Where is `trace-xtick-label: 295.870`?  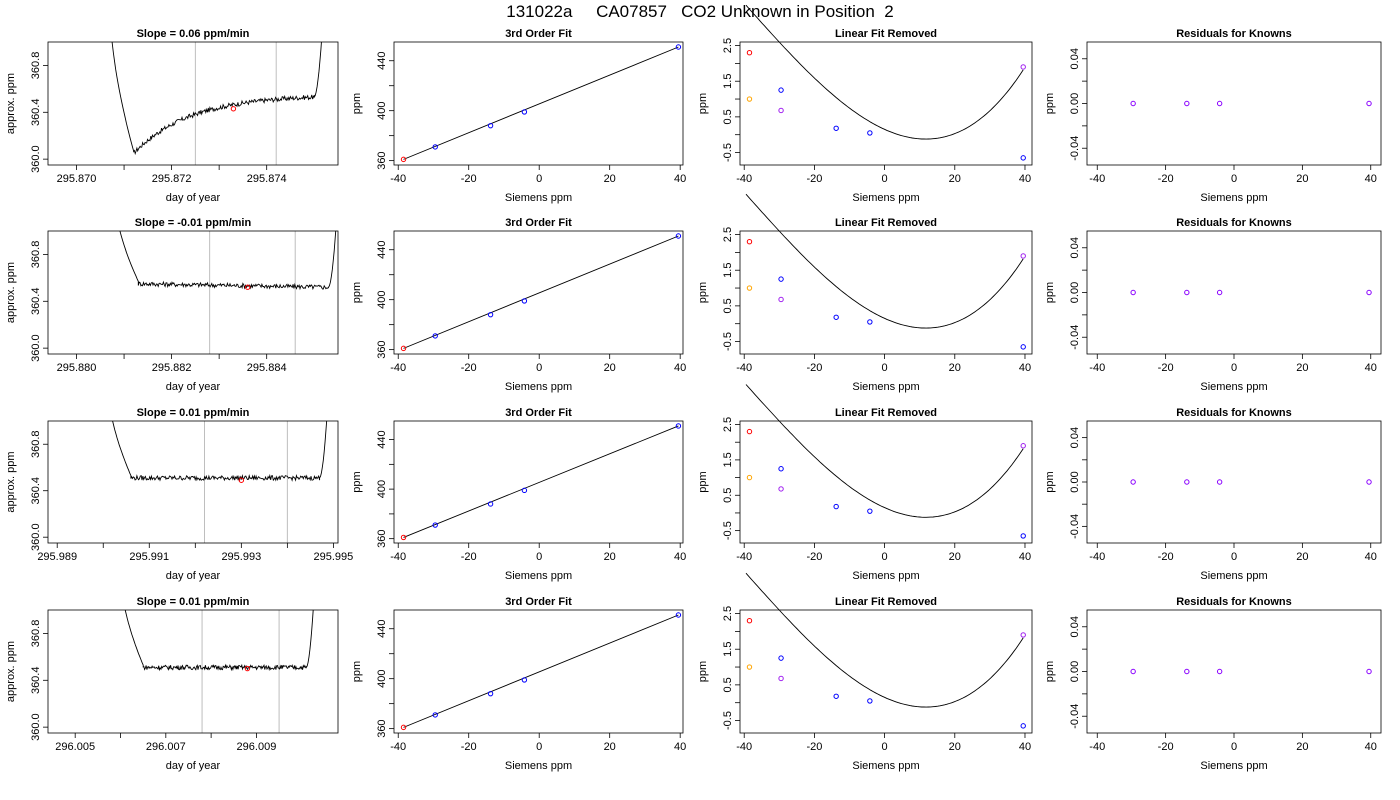 trace-xtick-label: 295.870 is located at coordinates (77, 179).